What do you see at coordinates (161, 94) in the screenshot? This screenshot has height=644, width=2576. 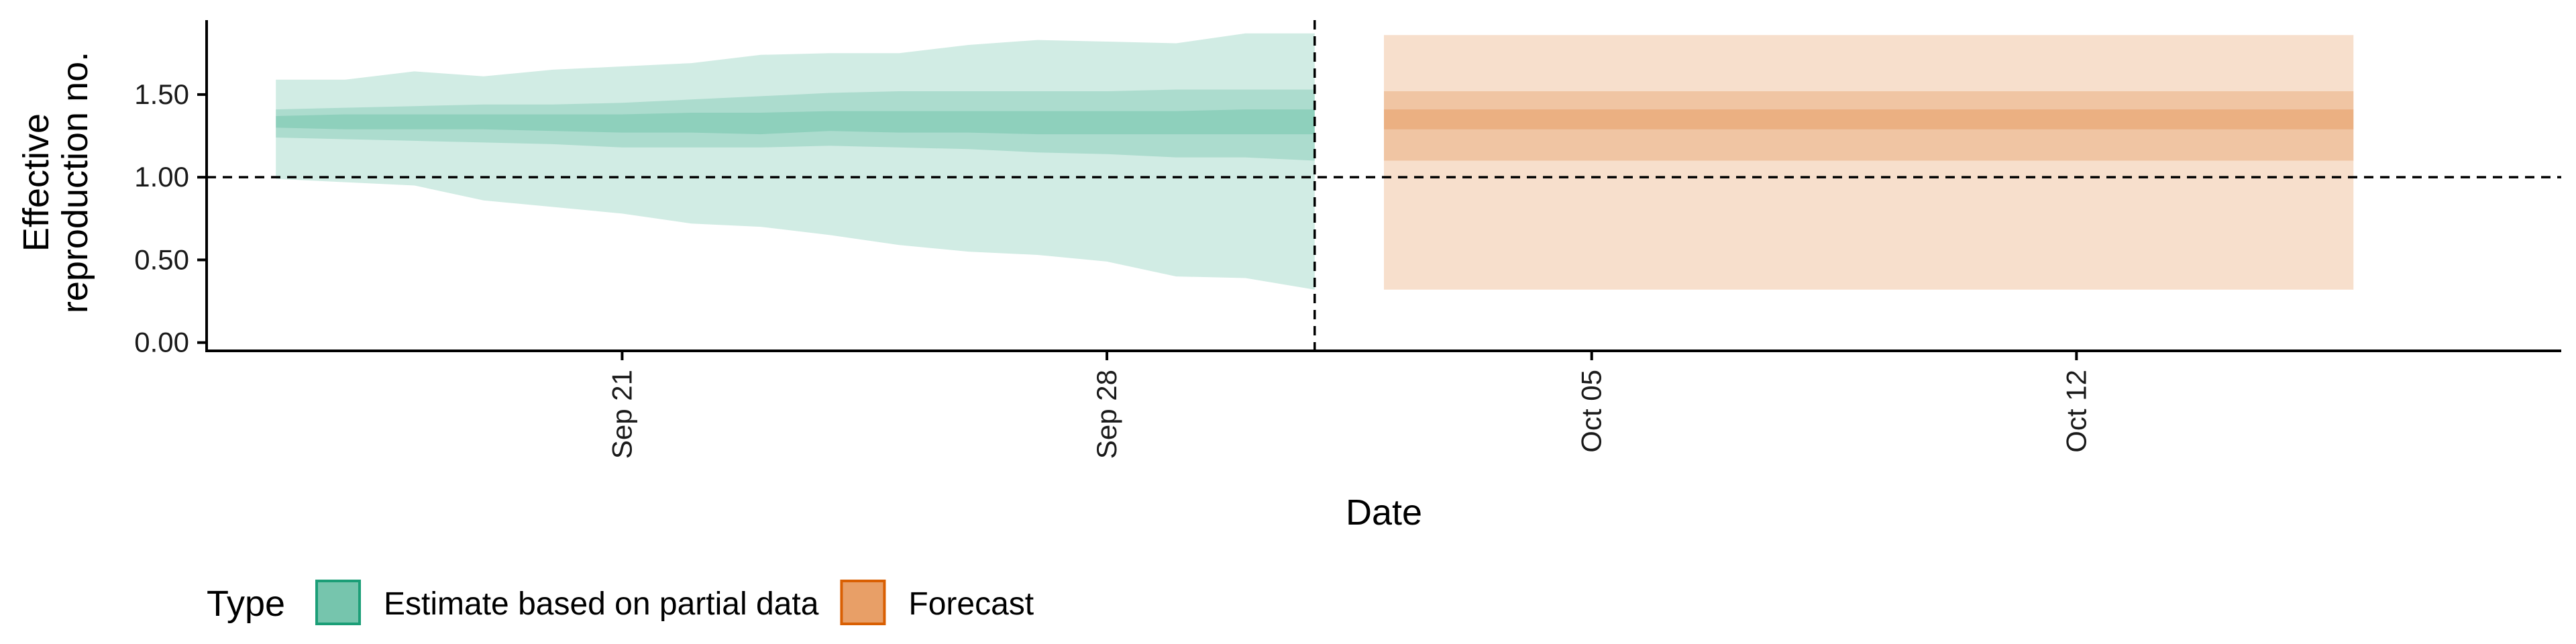 I see `y-tick-label: 1.50` at bounding box center [161, 94].